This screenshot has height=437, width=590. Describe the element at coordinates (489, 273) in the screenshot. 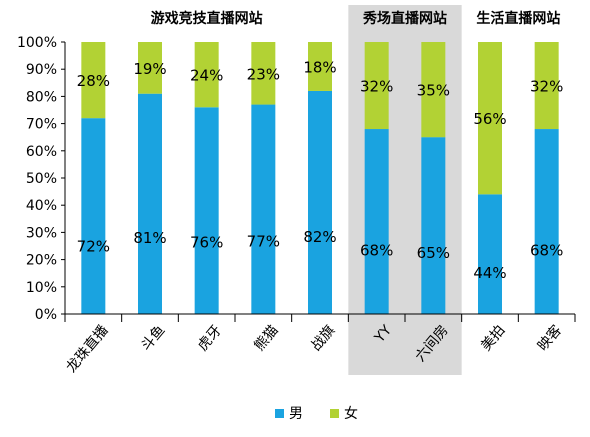

I see `bar-label-male-7: 44%` at that location.